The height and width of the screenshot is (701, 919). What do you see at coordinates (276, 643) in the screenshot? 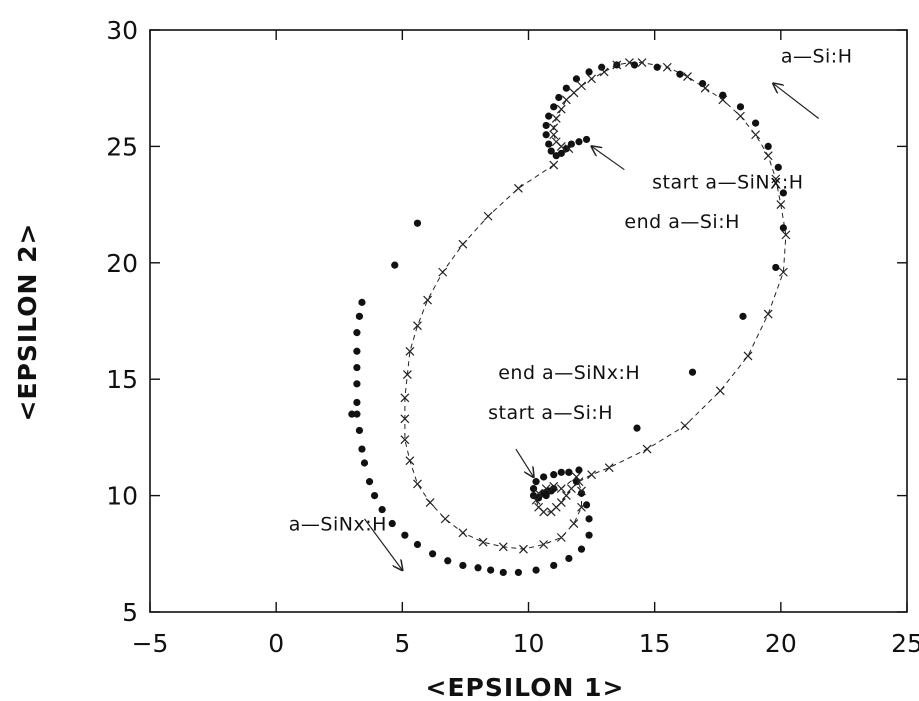
I see `x-tick-label: 0` at bounding box center [276, 643].